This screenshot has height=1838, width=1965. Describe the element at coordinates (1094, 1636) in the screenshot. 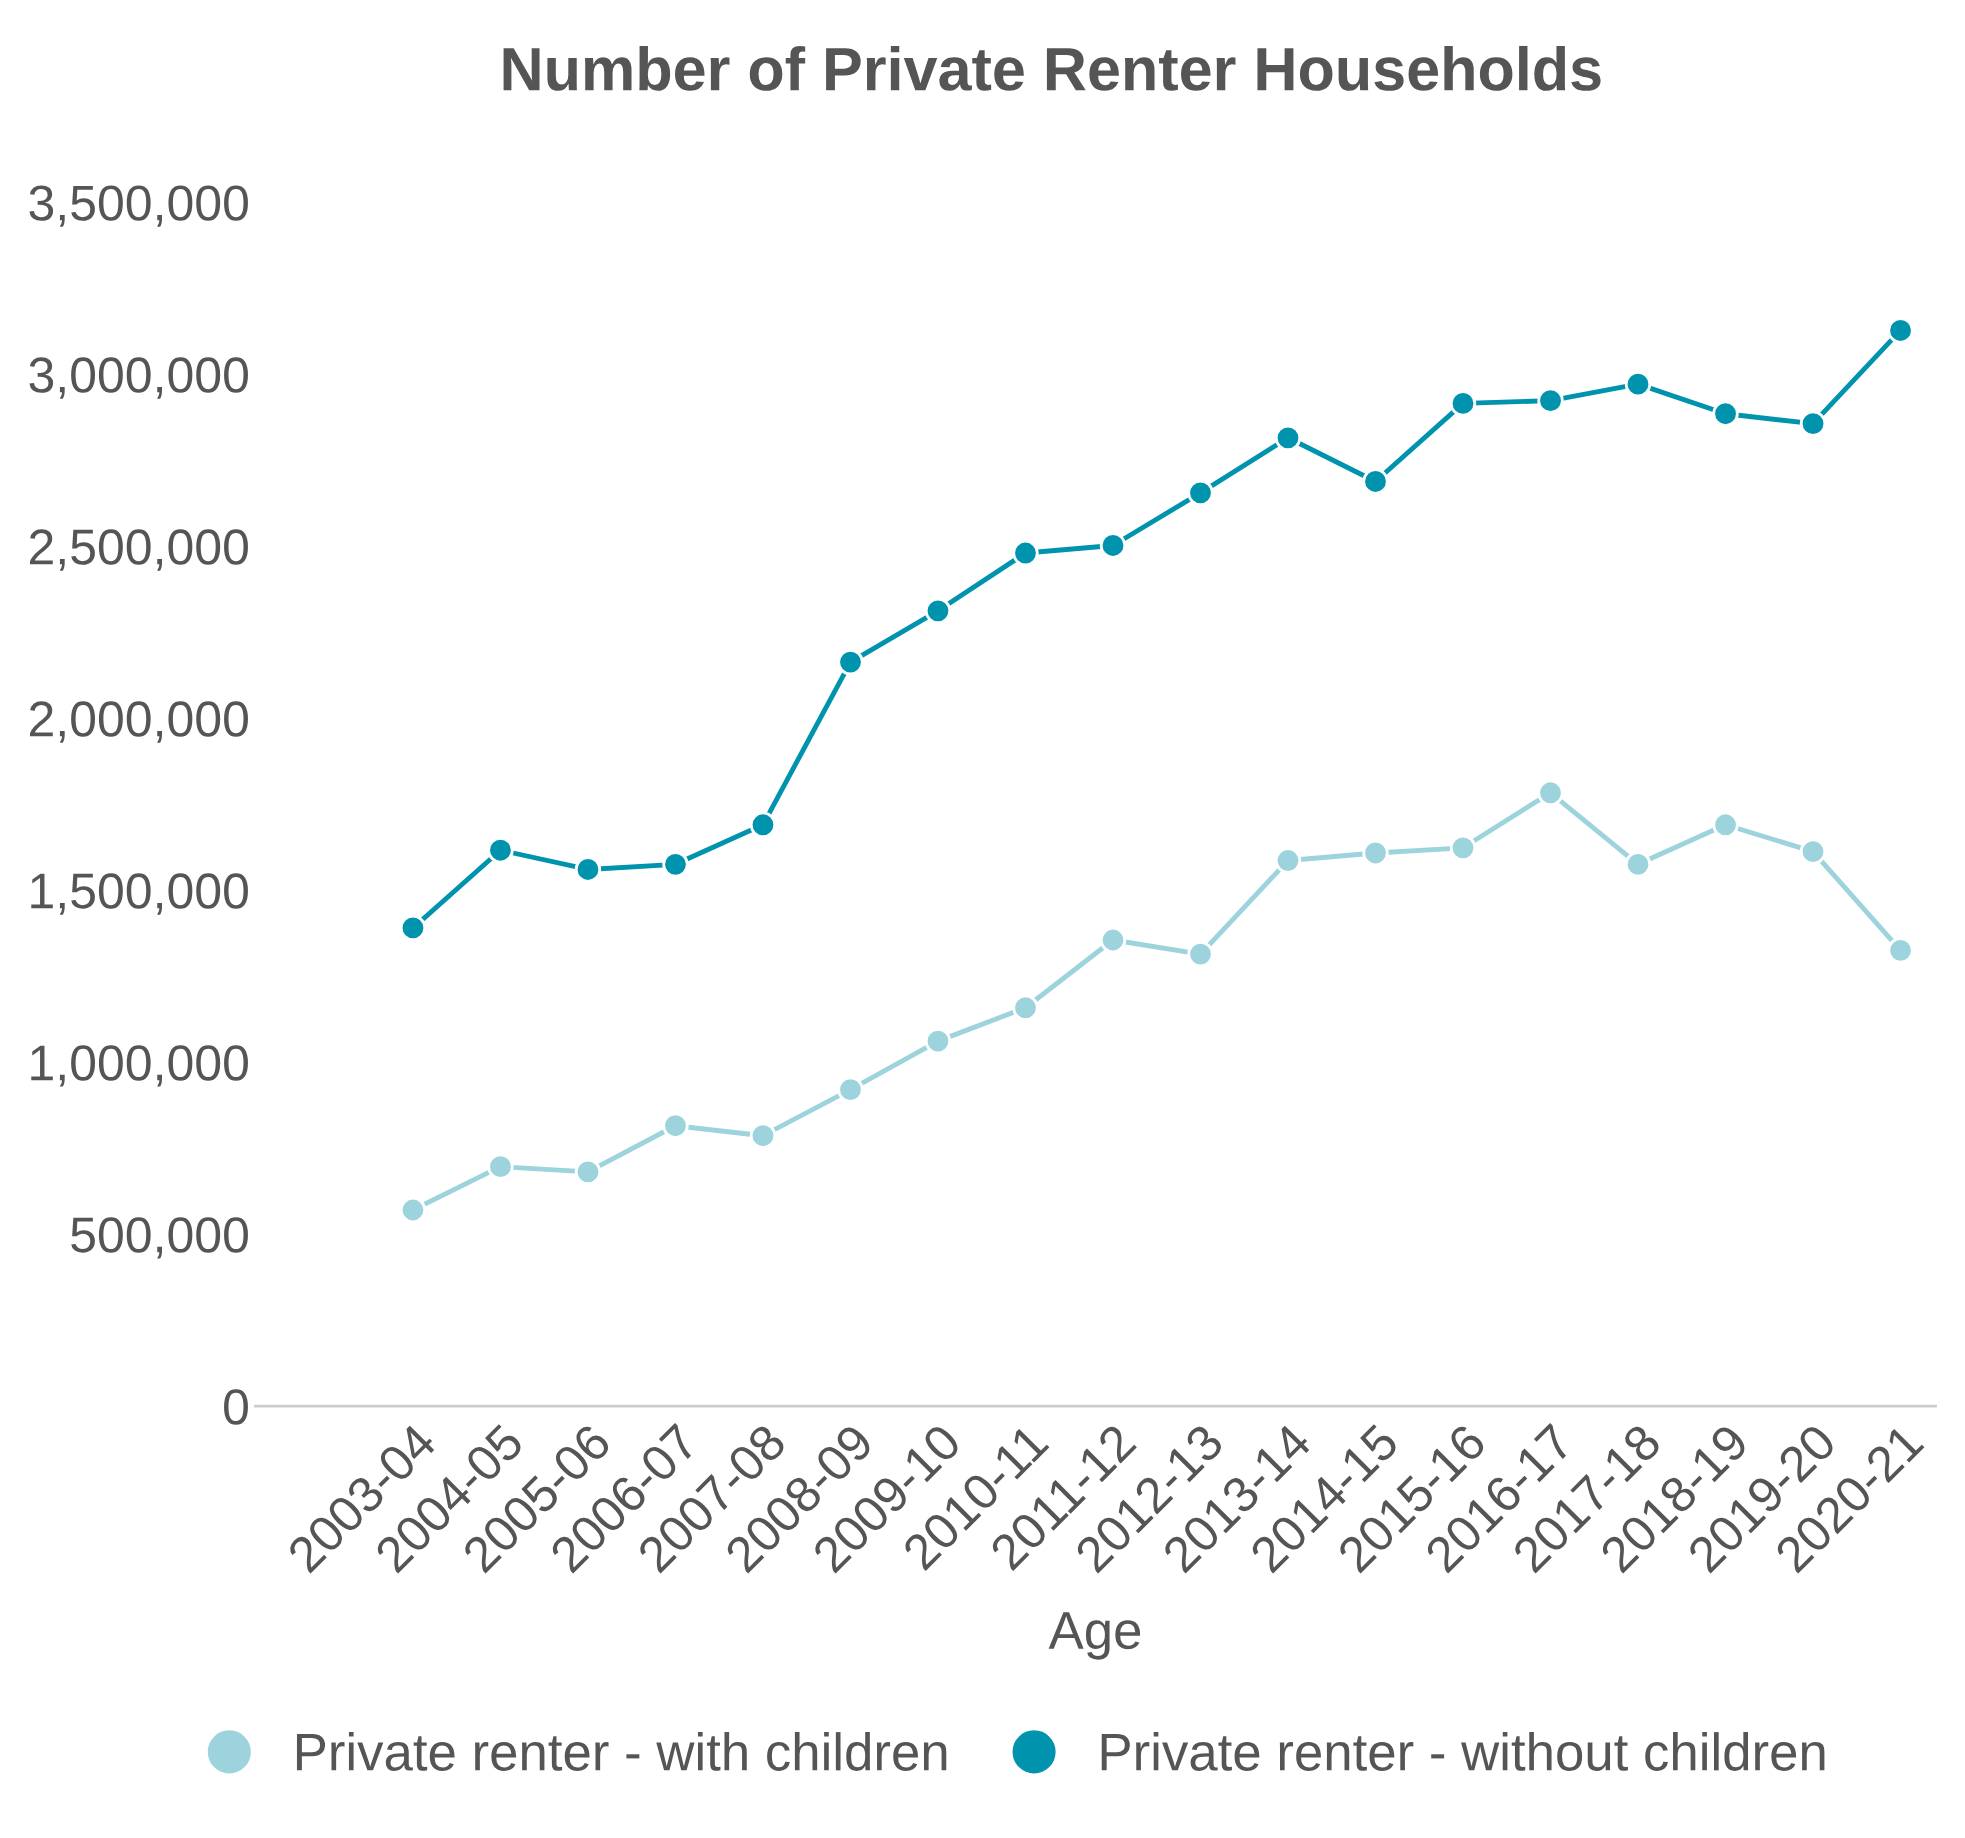

I see `x-axis-title: Age` at that location.